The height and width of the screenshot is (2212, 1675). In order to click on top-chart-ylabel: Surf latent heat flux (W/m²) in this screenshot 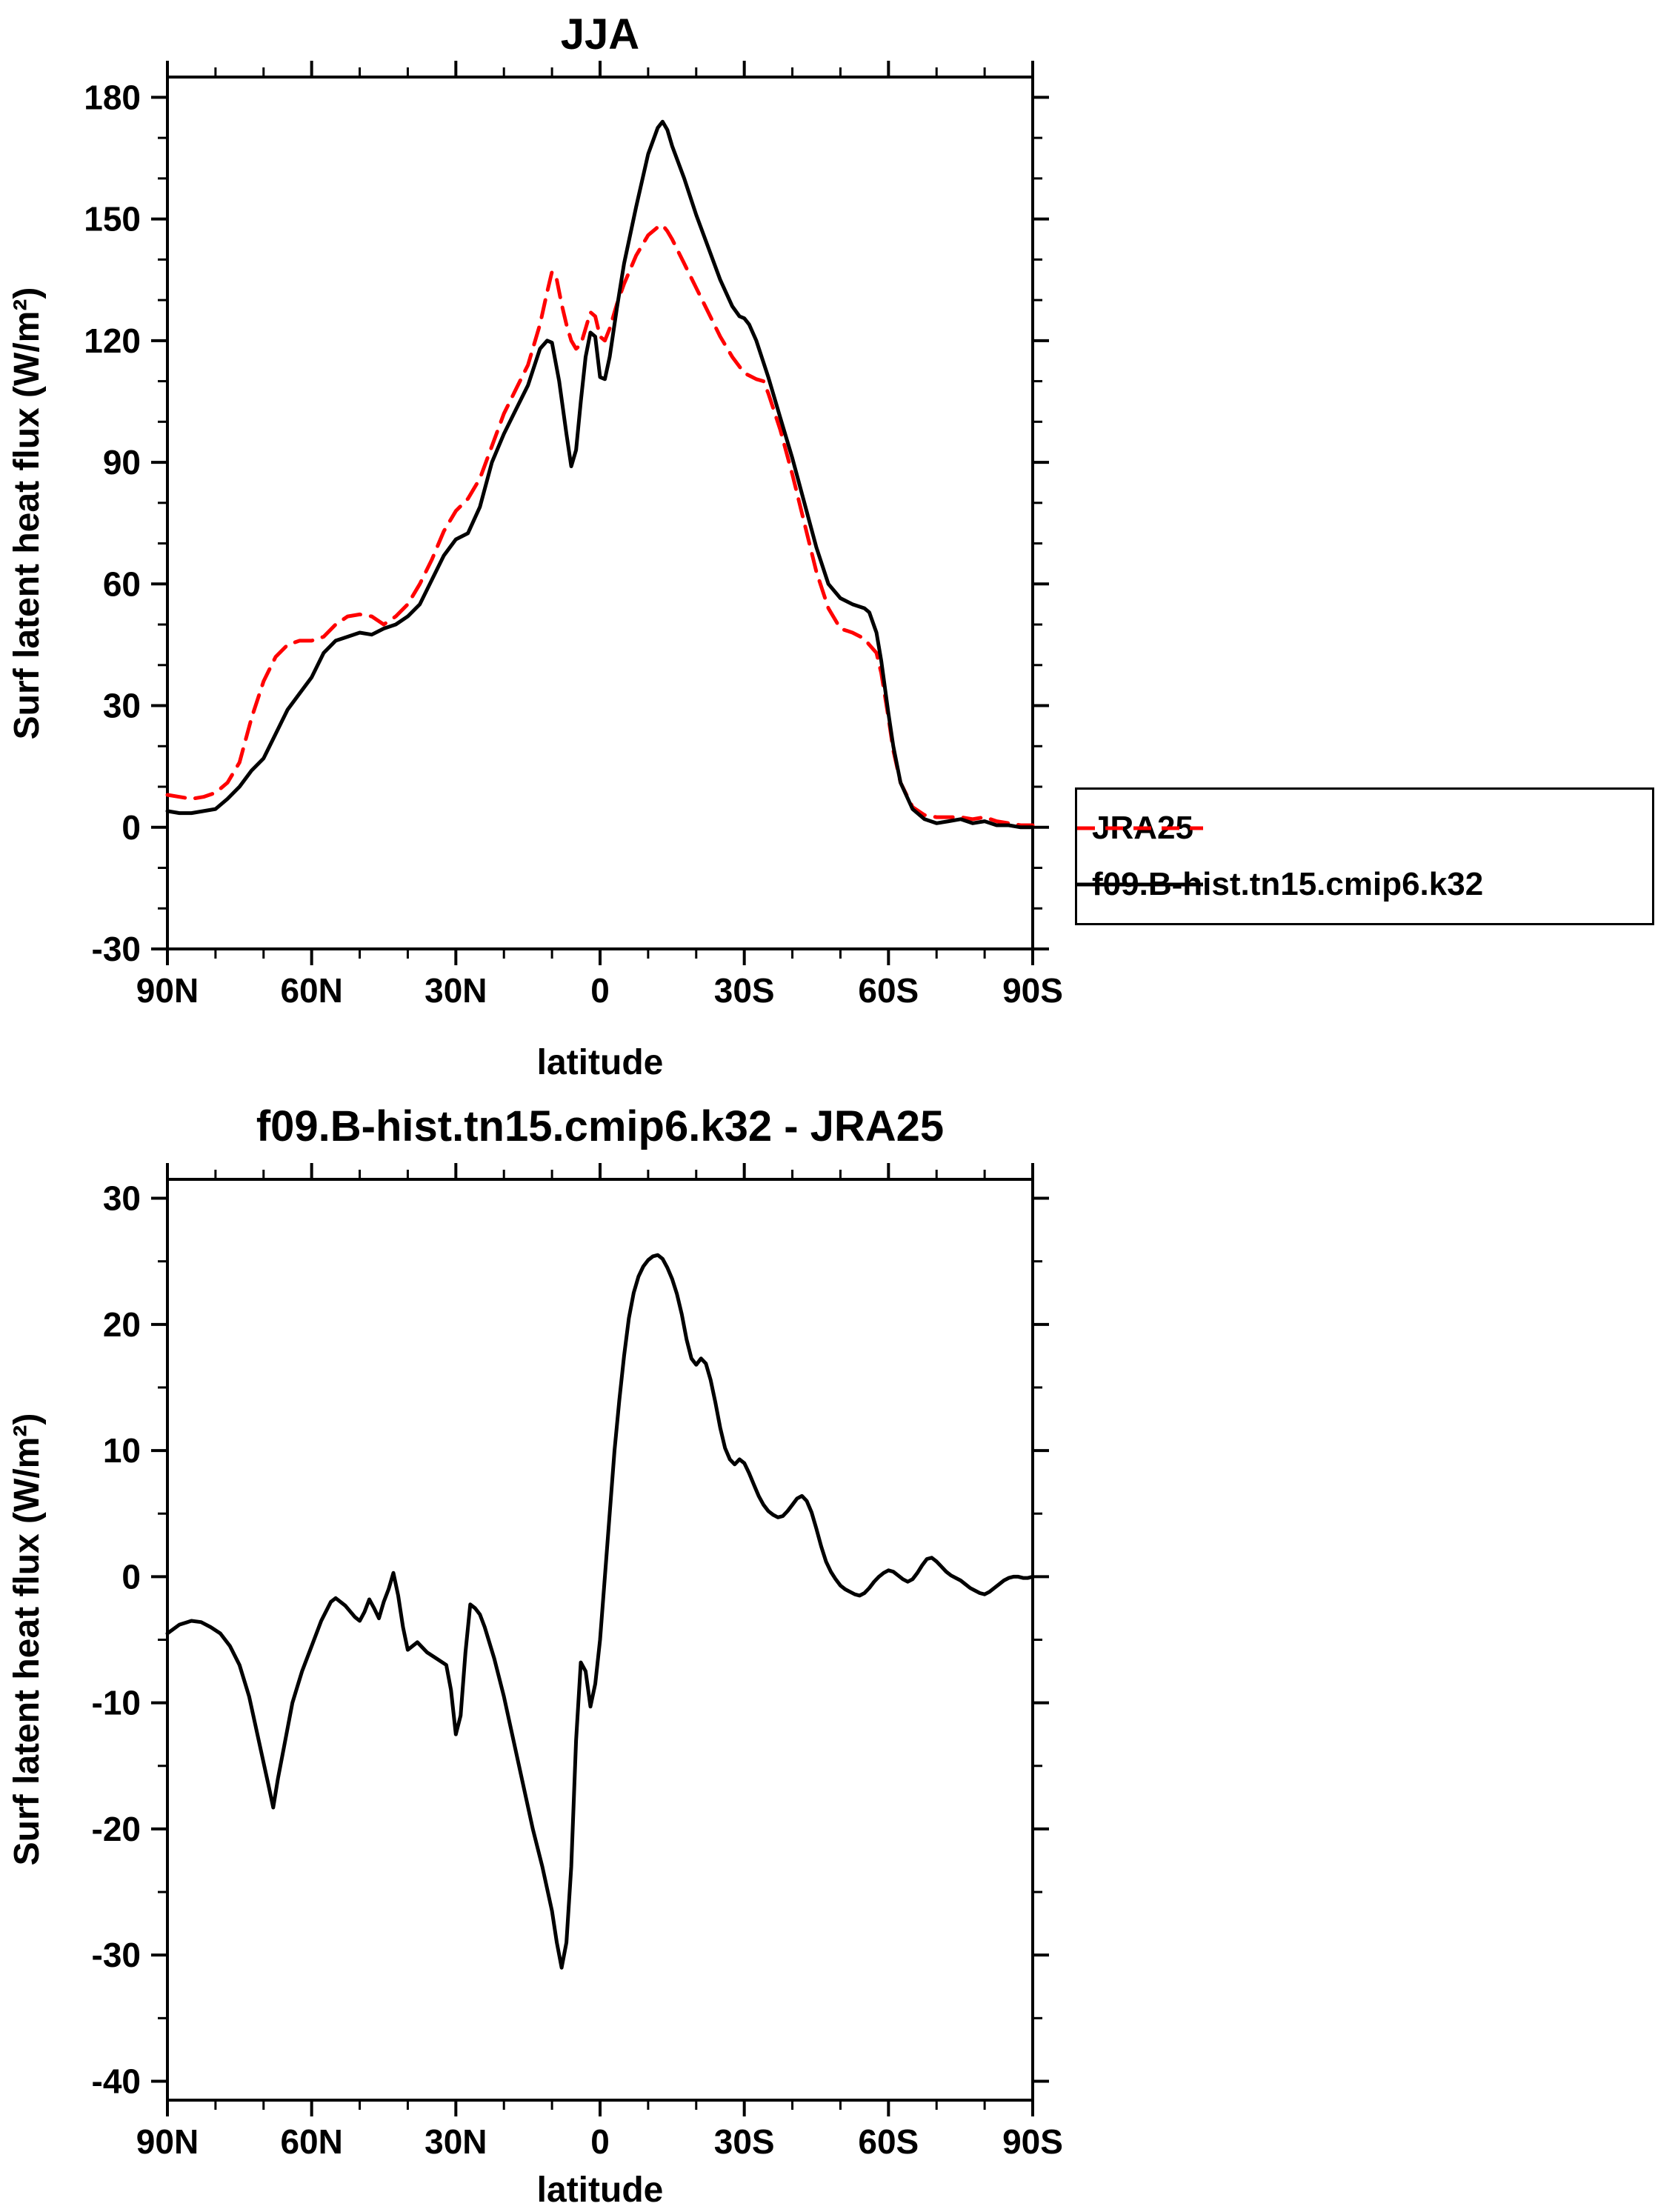, I will do `click(27, 513)`.